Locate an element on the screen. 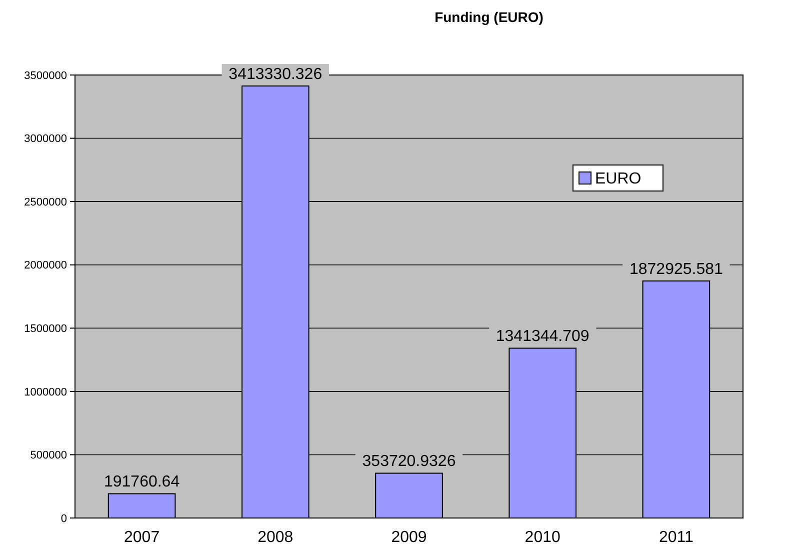  x-tick-label: 2007 is located at coordinates (142, 537).